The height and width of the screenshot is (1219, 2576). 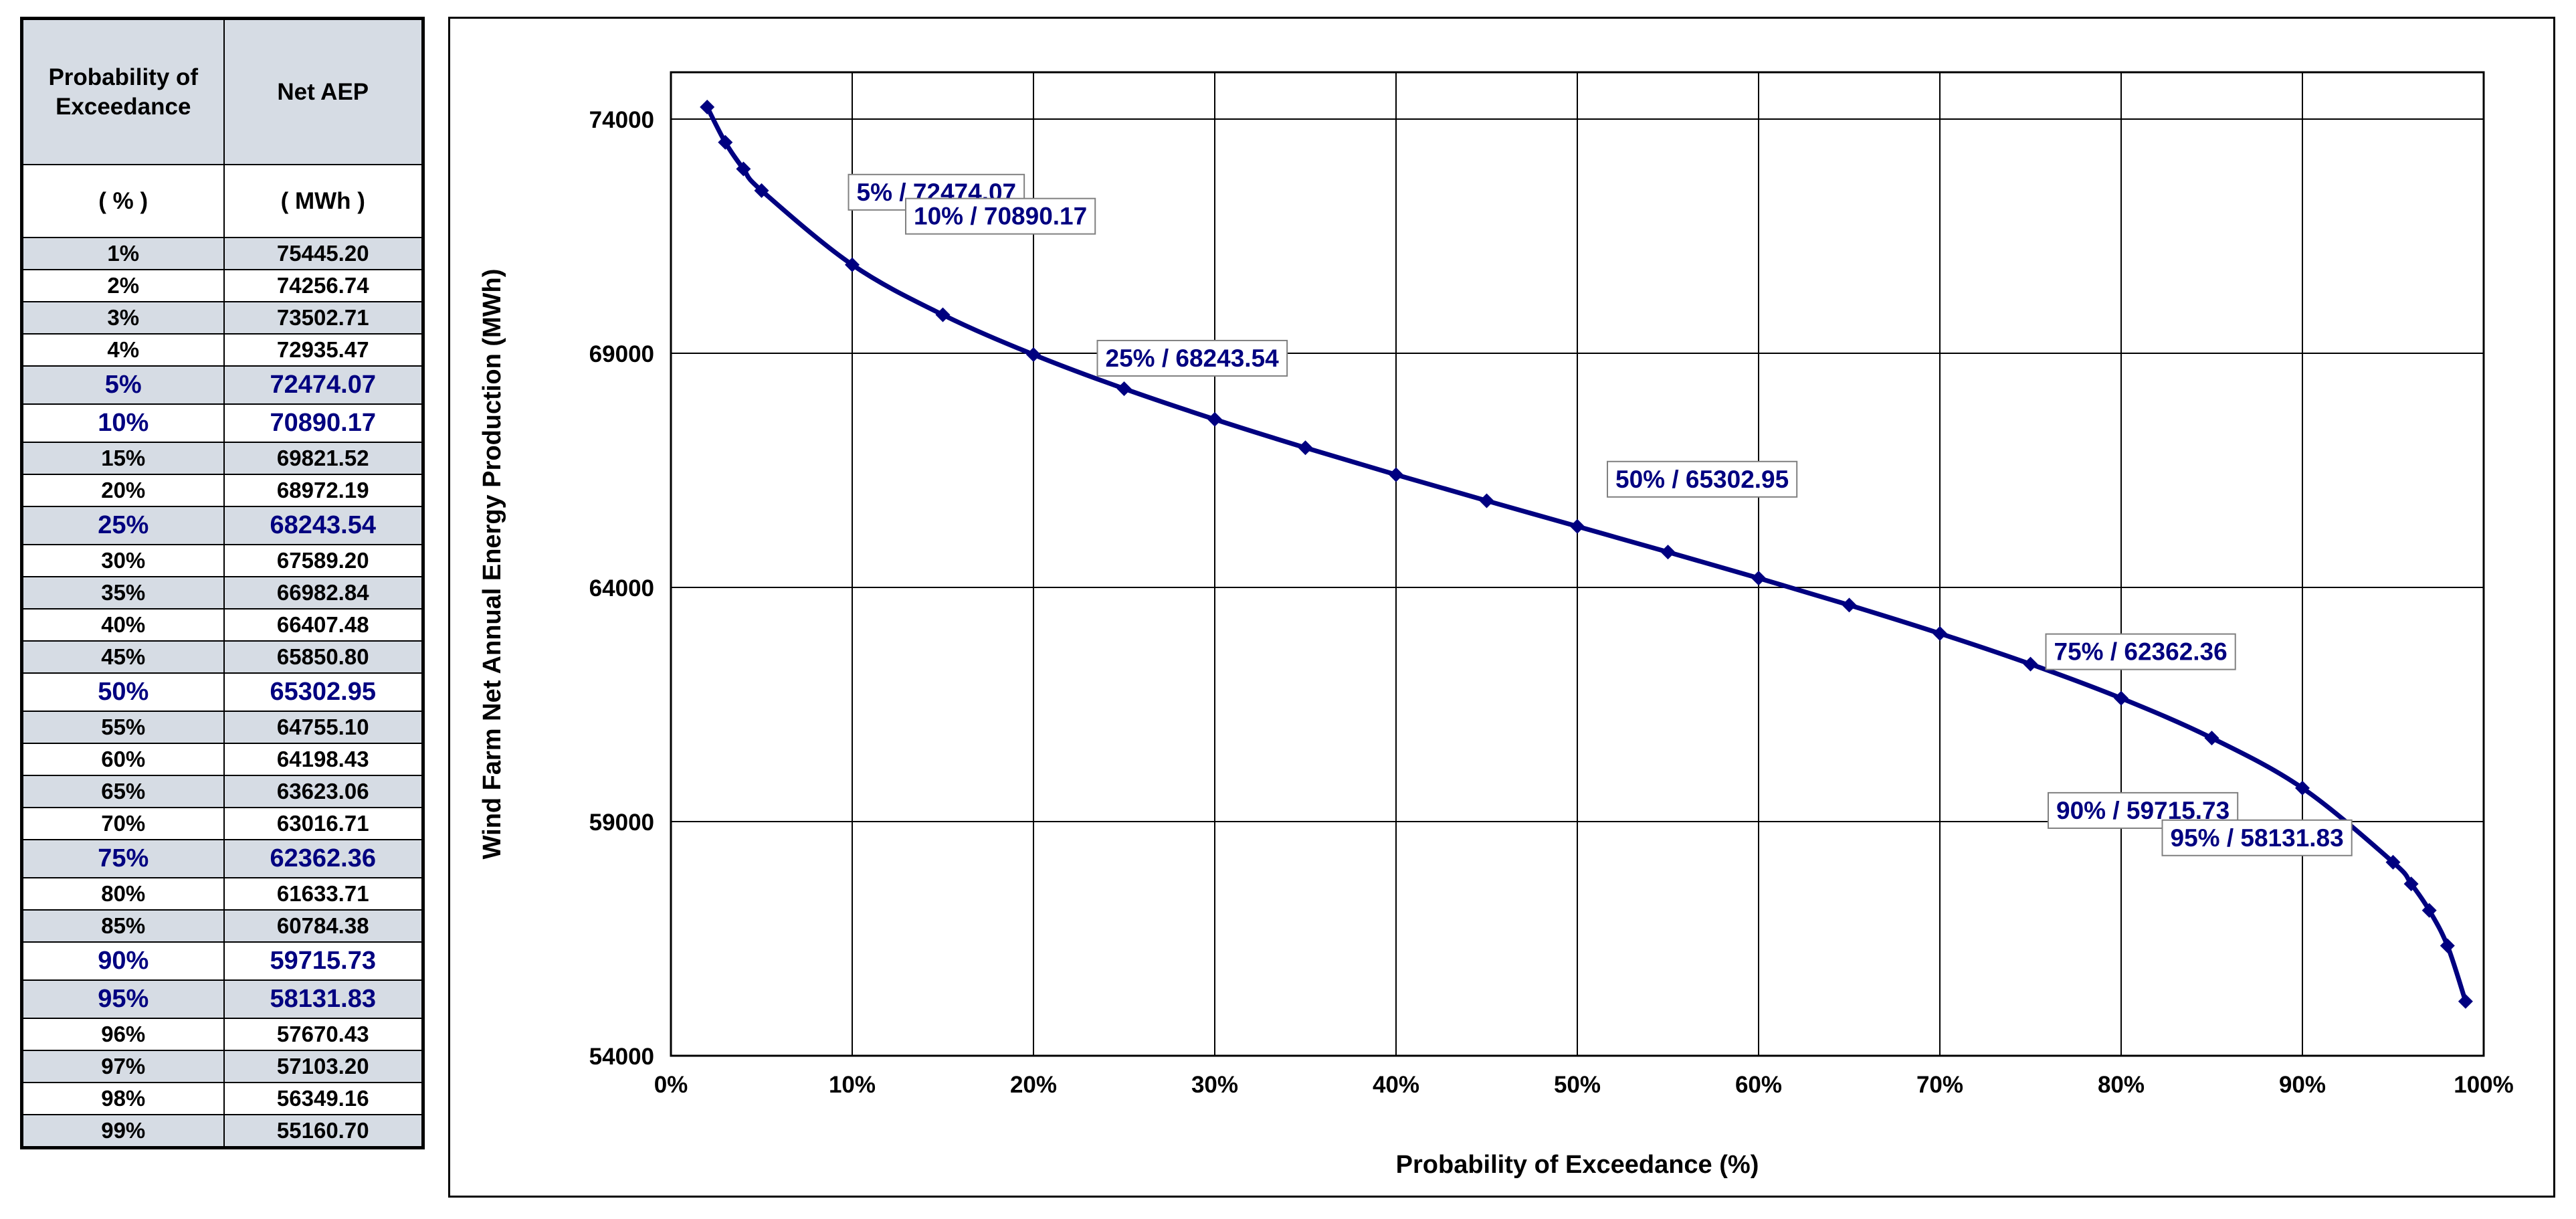 What do you see at coordinates (323, 759) in the screenshot?
I see `cell-net-aep: 64198.43` at bounding box center [323, 759].